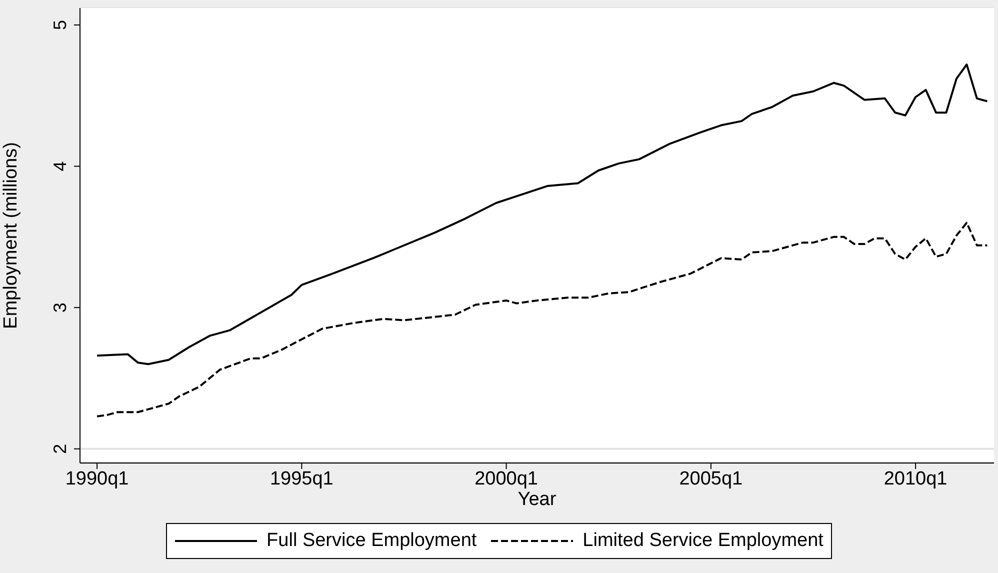 Image resolution: width=998 pixels, height=573 pixels. I want to click on x-tick-label: 2010q1, so click(916, 479).